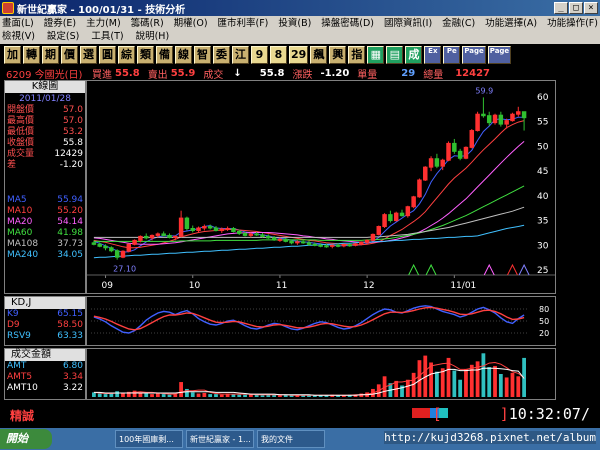 Image resolution: width=600 pixels, height=450 pixels. What do you see at coordinates (319, 55) in the screenshot?
I see `toolbar-button: 飆` at bounding box center [319, 55].